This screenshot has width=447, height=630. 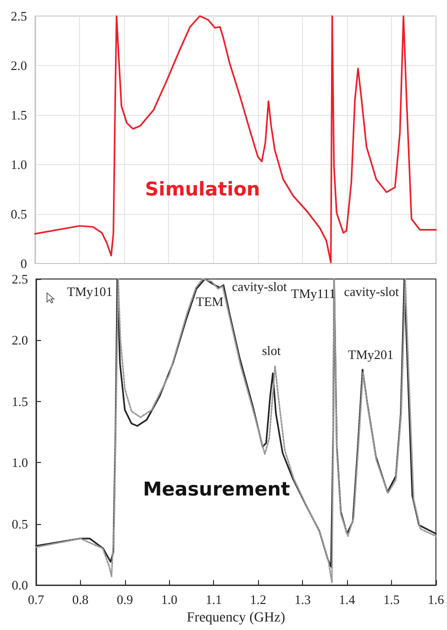 What do you see at coordinates (313, 293) in the screenshot?
I see `annotation: TMy111` at bounding box center [313, 293].